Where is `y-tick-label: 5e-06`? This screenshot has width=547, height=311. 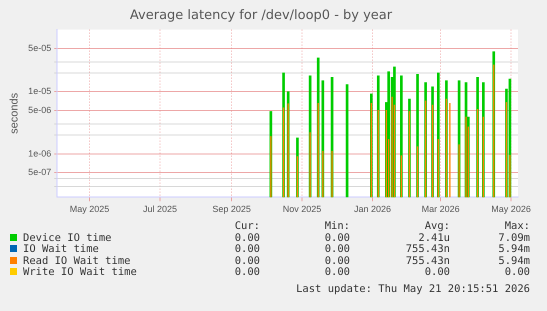
y-tick-label: 5e-06 is located at coordinates (40, 109).